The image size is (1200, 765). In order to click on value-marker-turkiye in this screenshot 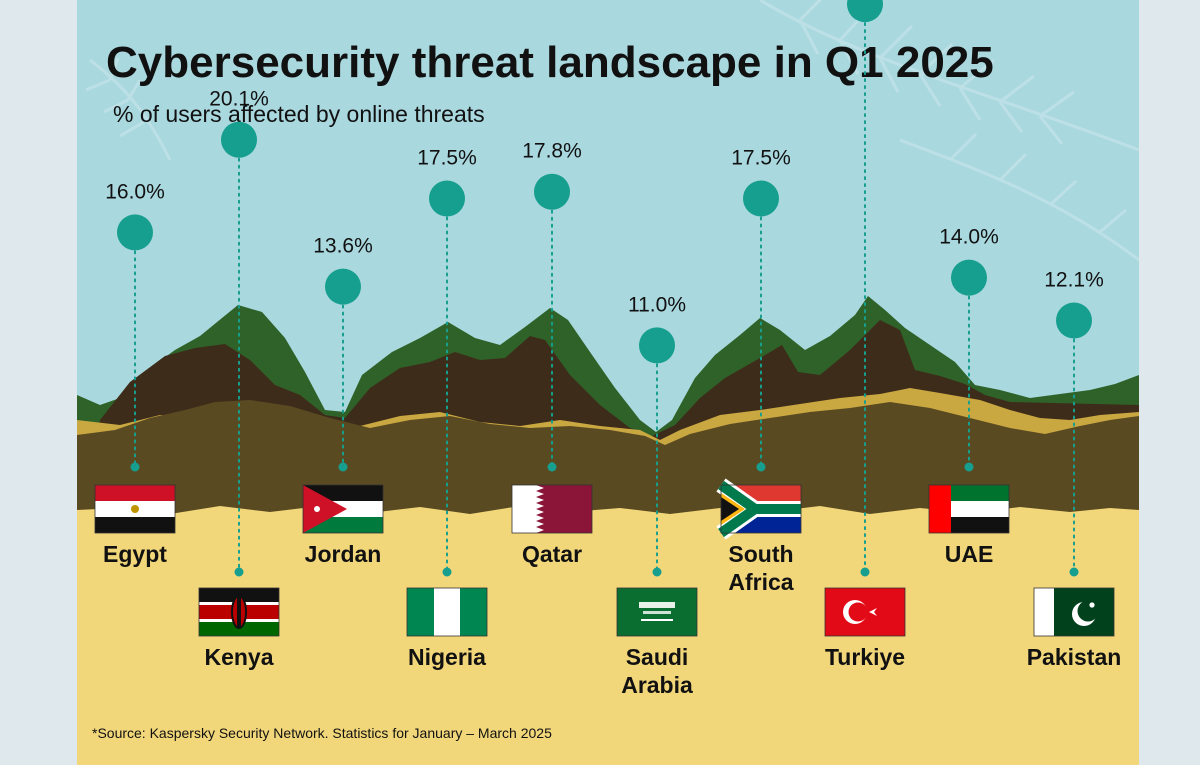, I will do `click(865, 11)`.